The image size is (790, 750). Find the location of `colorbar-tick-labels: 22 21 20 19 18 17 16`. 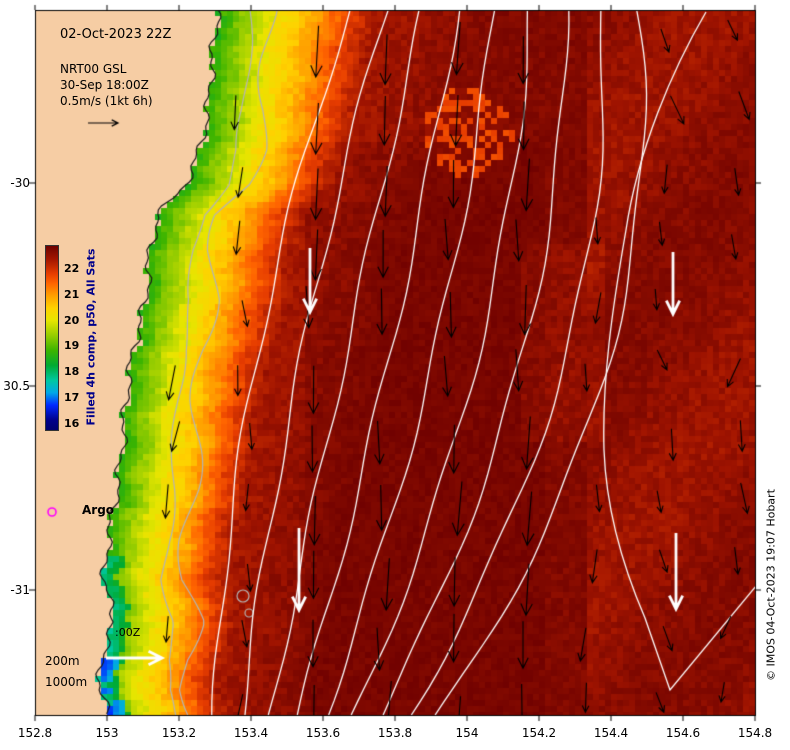

colorbar-tick-labels: 22 21 20 19 18 17 16 is located at coordinates (71, 346).